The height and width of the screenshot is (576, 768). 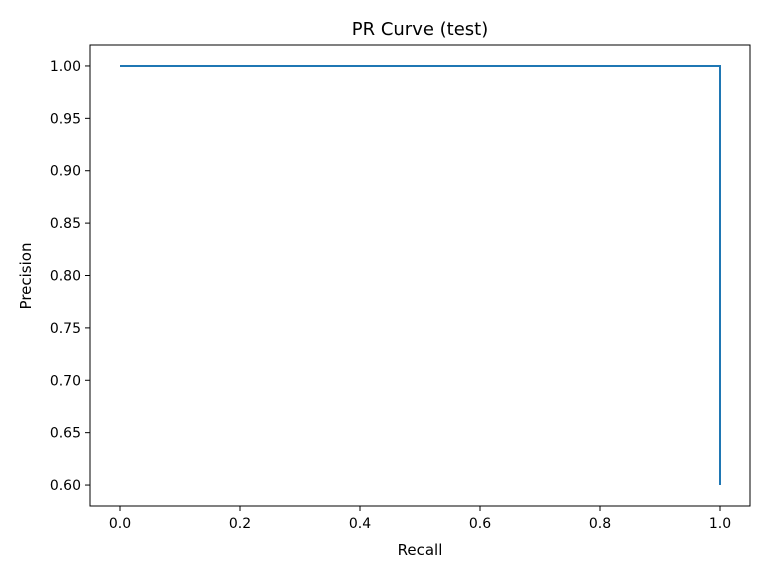 What do you see at coordinates (26, 276) in the screenshot?
I see `y-axis-label: Precision` at bounding box center [26, 276].